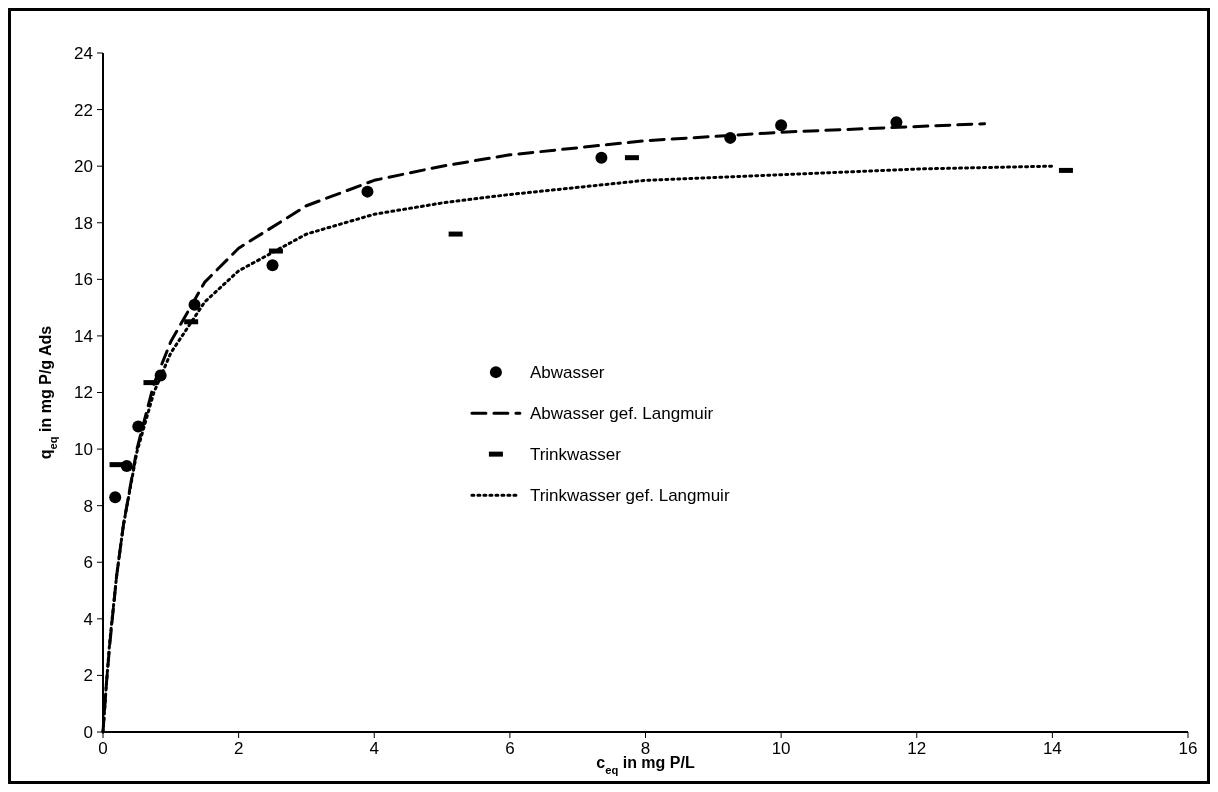 This screenshot has width=1218, height=792. Describe the element at coordinates (1052, 748) in the screenshot. I see `x-tick-label: 14` at that location.